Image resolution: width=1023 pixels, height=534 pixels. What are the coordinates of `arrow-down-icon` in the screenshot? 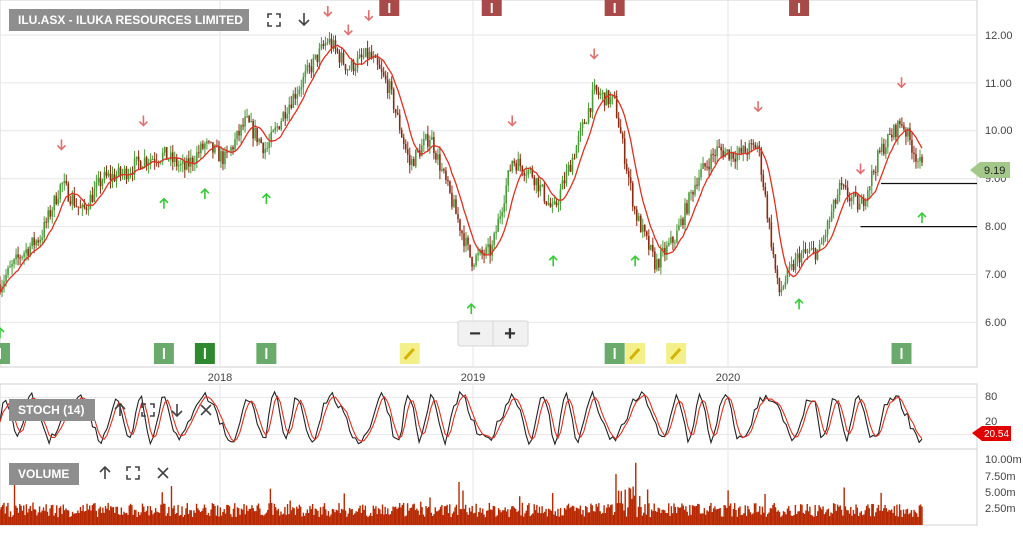 It's located at (304, 20).